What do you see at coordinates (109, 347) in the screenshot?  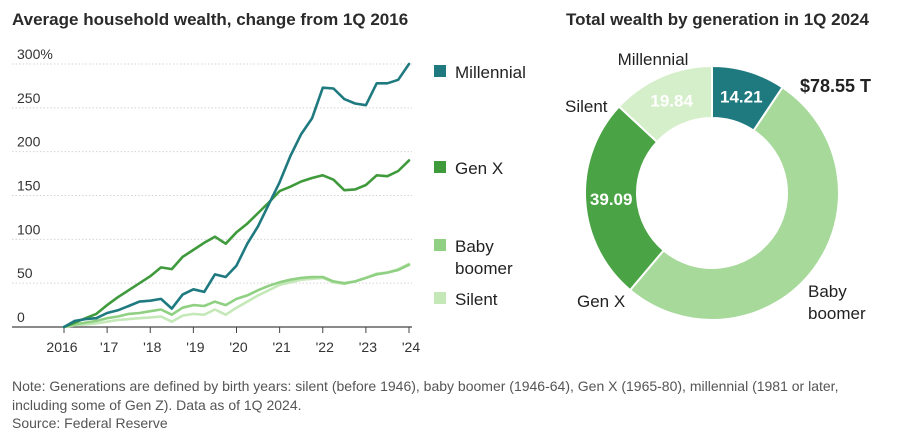 I see `x-tick-label-2017: '17` at bounding box center [109, 347].